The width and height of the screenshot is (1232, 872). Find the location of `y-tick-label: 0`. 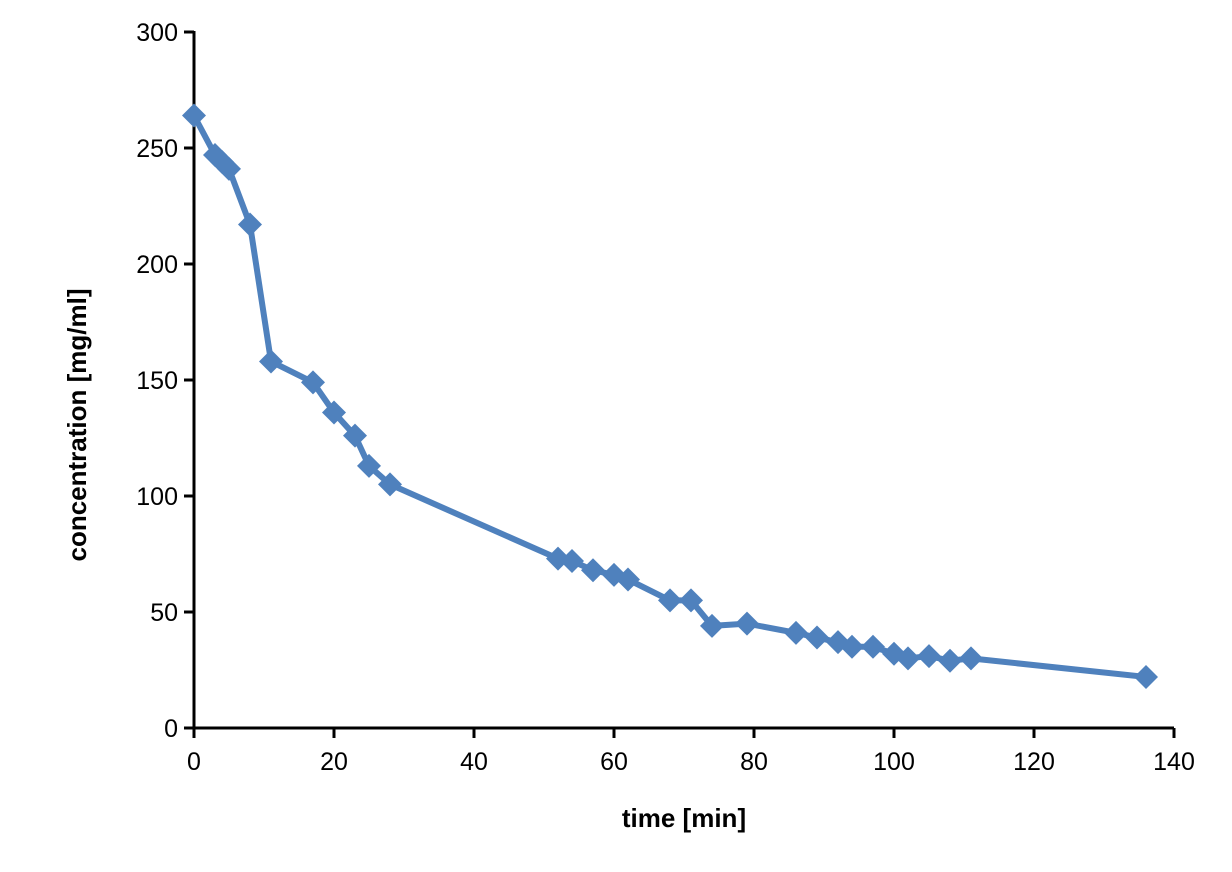

y-tick-label: 0 is located at coordinates (171, 729).